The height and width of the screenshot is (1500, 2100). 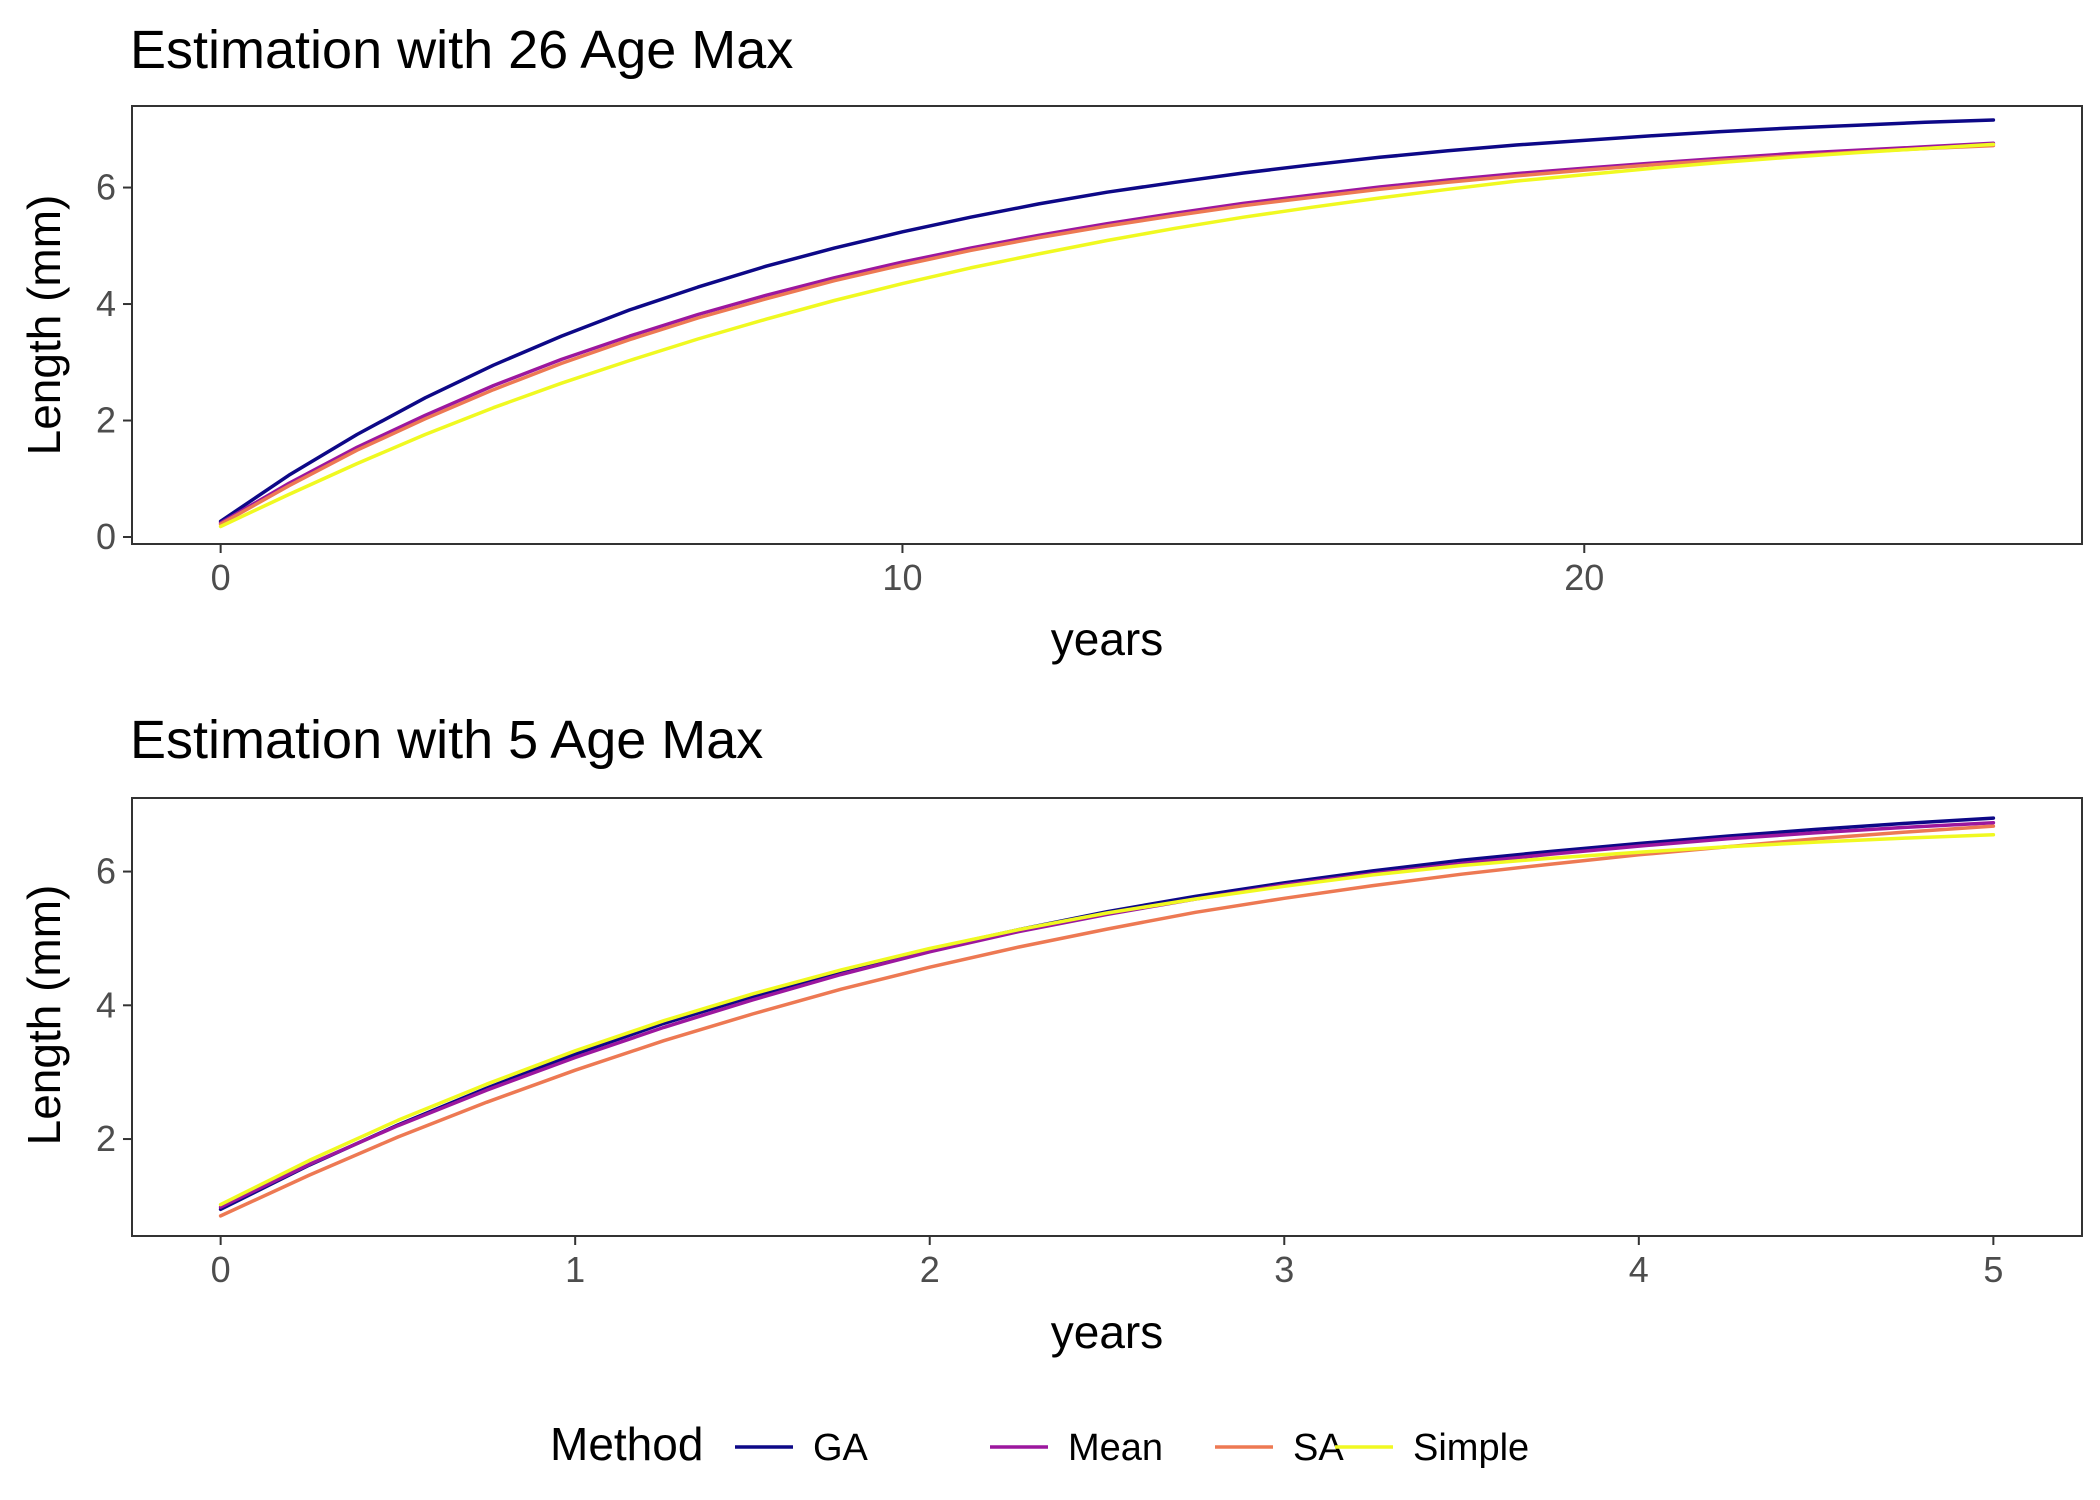 I want to click on x-tick-label: 5, so click(x=1993, y=1269).